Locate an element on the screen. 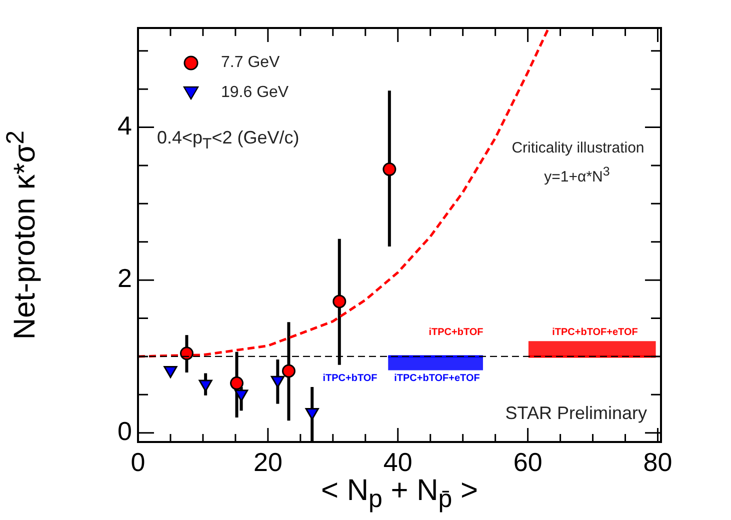 This screenshot has width=731, height=520. annotation: y=1+α*N$^{3}$ is located at coordinates (577, 175).